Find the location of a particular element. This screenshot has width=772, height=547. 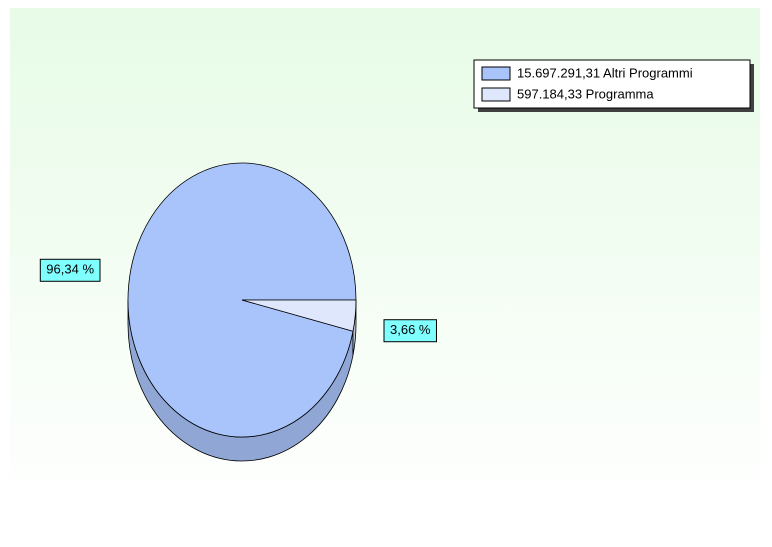

data-label: 3,66 % is located at coordinates (410, 329).